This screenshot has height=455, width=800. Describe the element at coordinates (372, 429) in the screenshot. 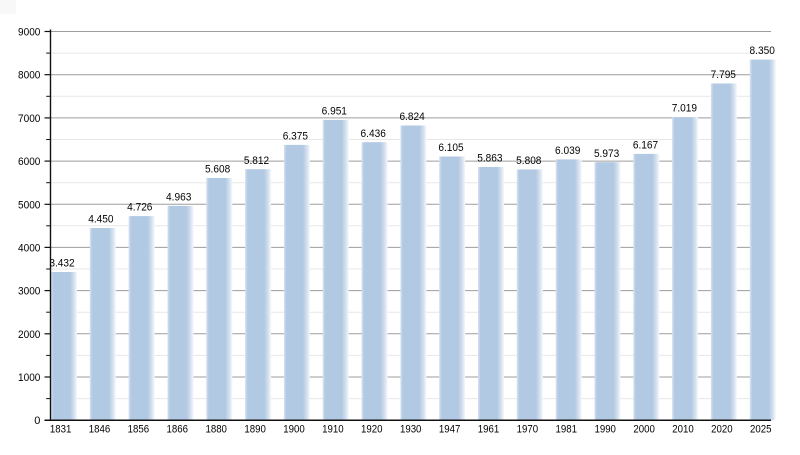

I see `svg-text: 1920` at that location.